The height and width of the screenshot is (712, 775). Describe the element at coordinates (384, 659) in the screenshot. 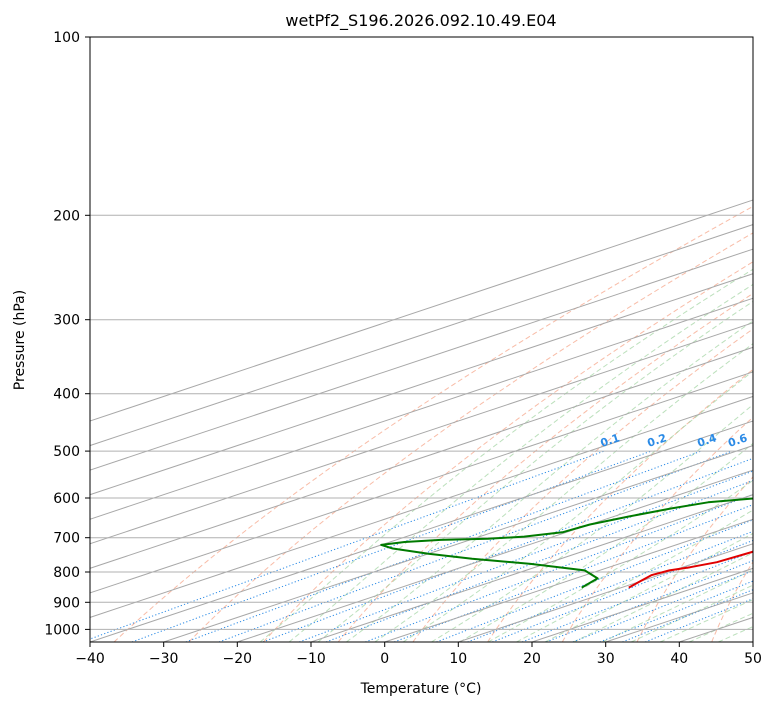

I see `x-tick-label: 0` at that location.